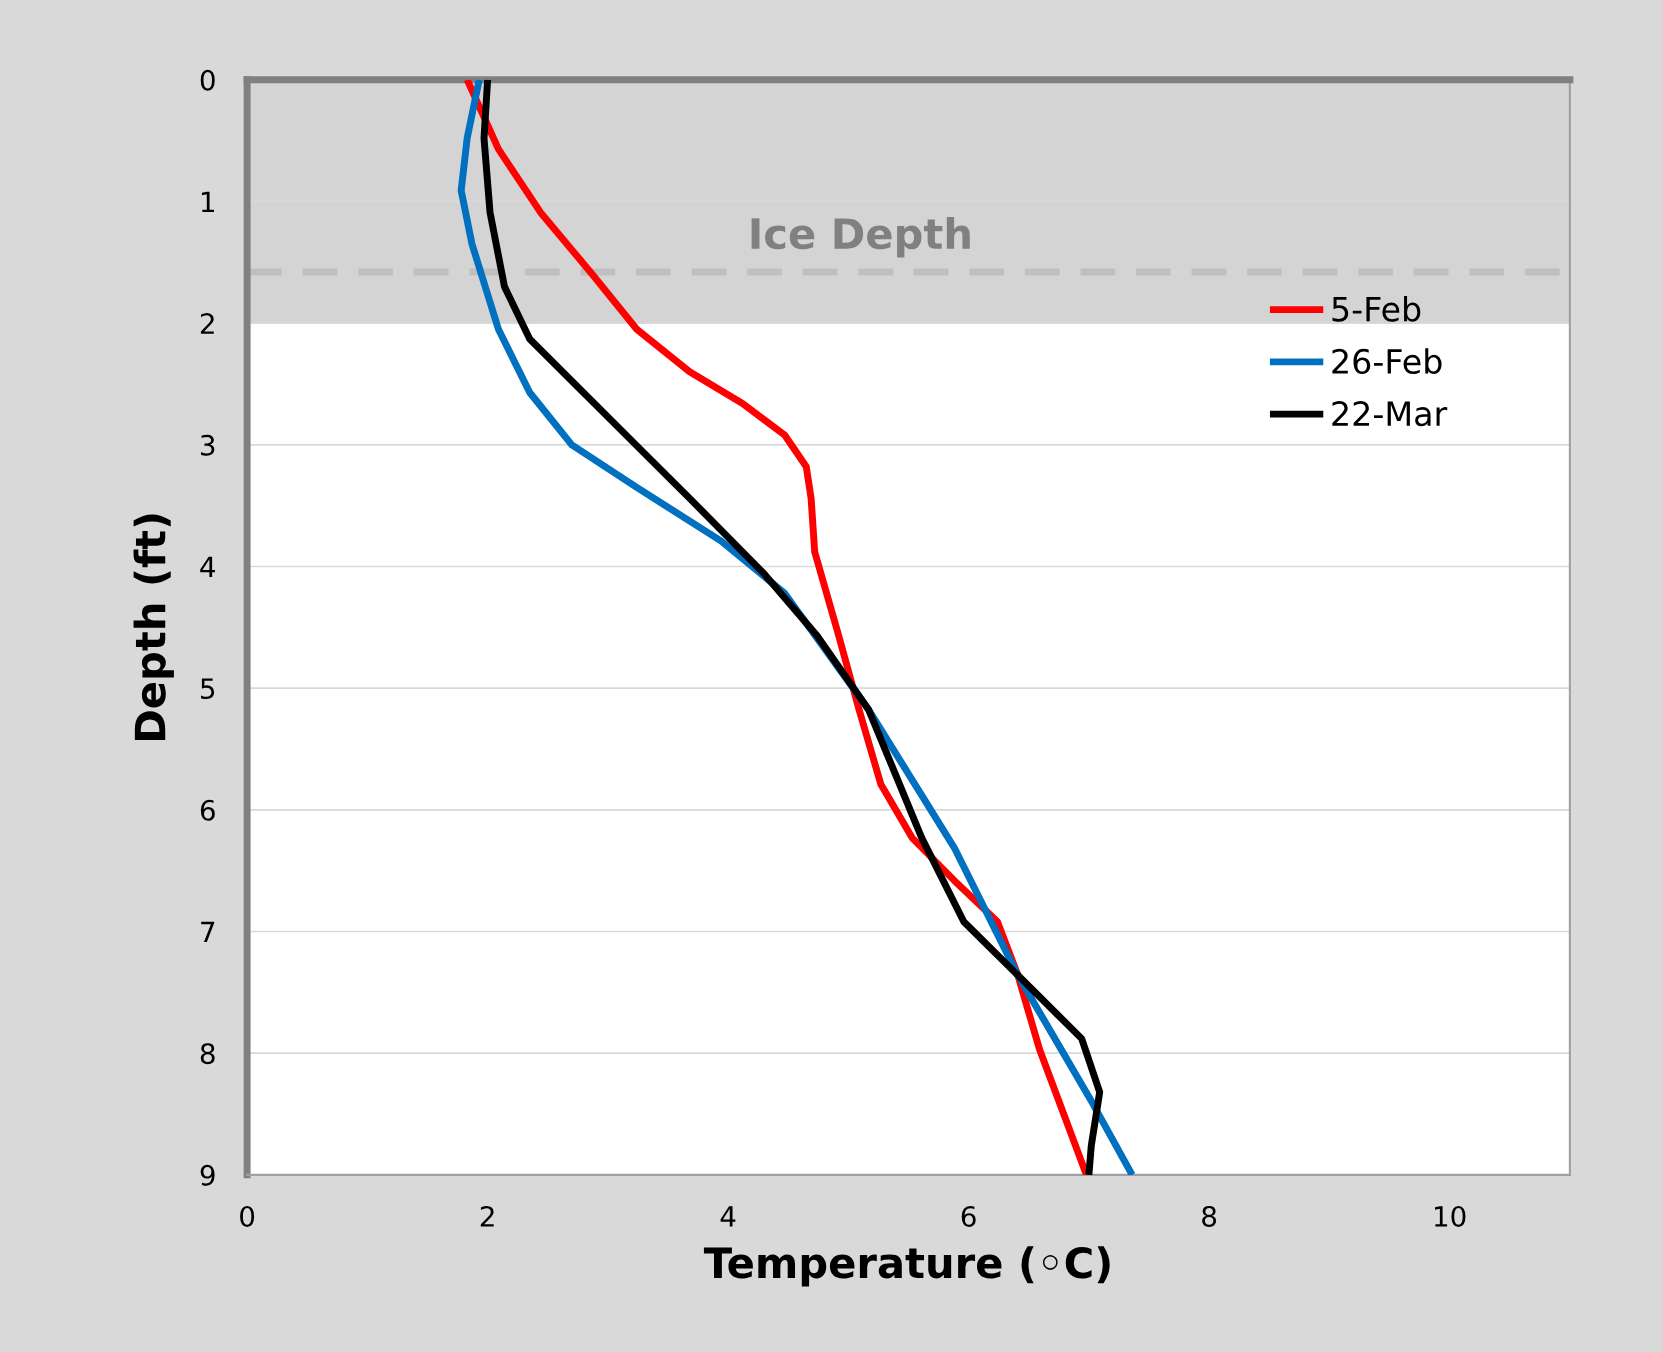 The width and height of the screenshot is (1663, 1352). I want to click on legend-label: 5-Feb, so click(1376, 308).